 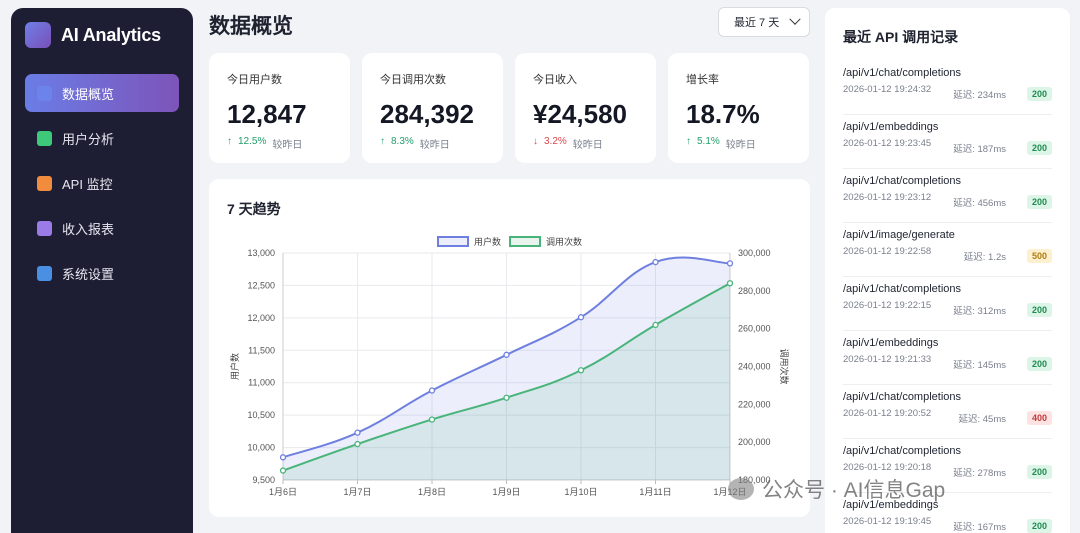 I want to click on y-left-tick: 11,500, so click(x=261, y=350).